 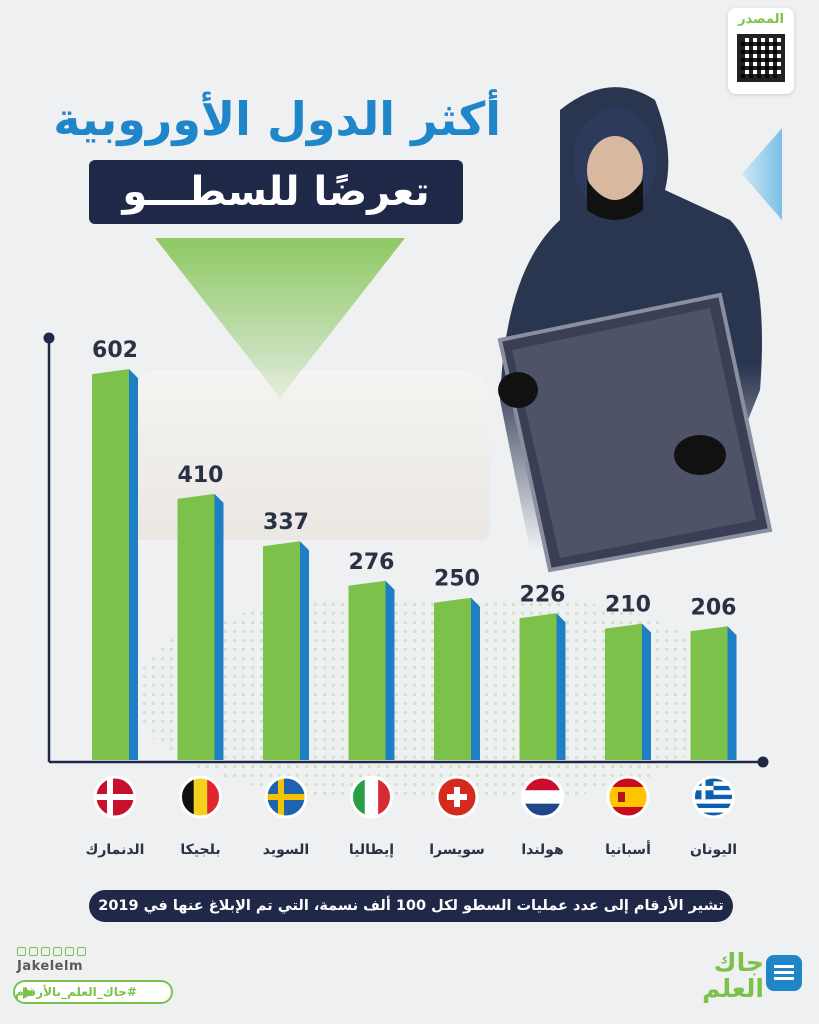 What do you see at coordinates (115, 564) in the screenshot?
I see `bar-denmark` at bounding box center [115, 564].